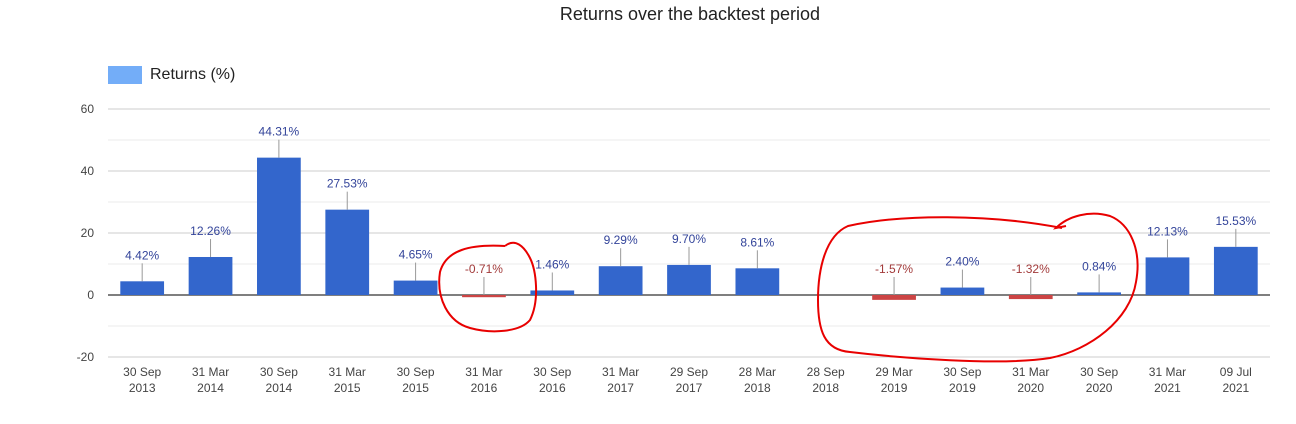  What do you see at coordinates (484, 269) in the screenshot?
I see `data-label: -0.71%` at bounding box center [484, 269].